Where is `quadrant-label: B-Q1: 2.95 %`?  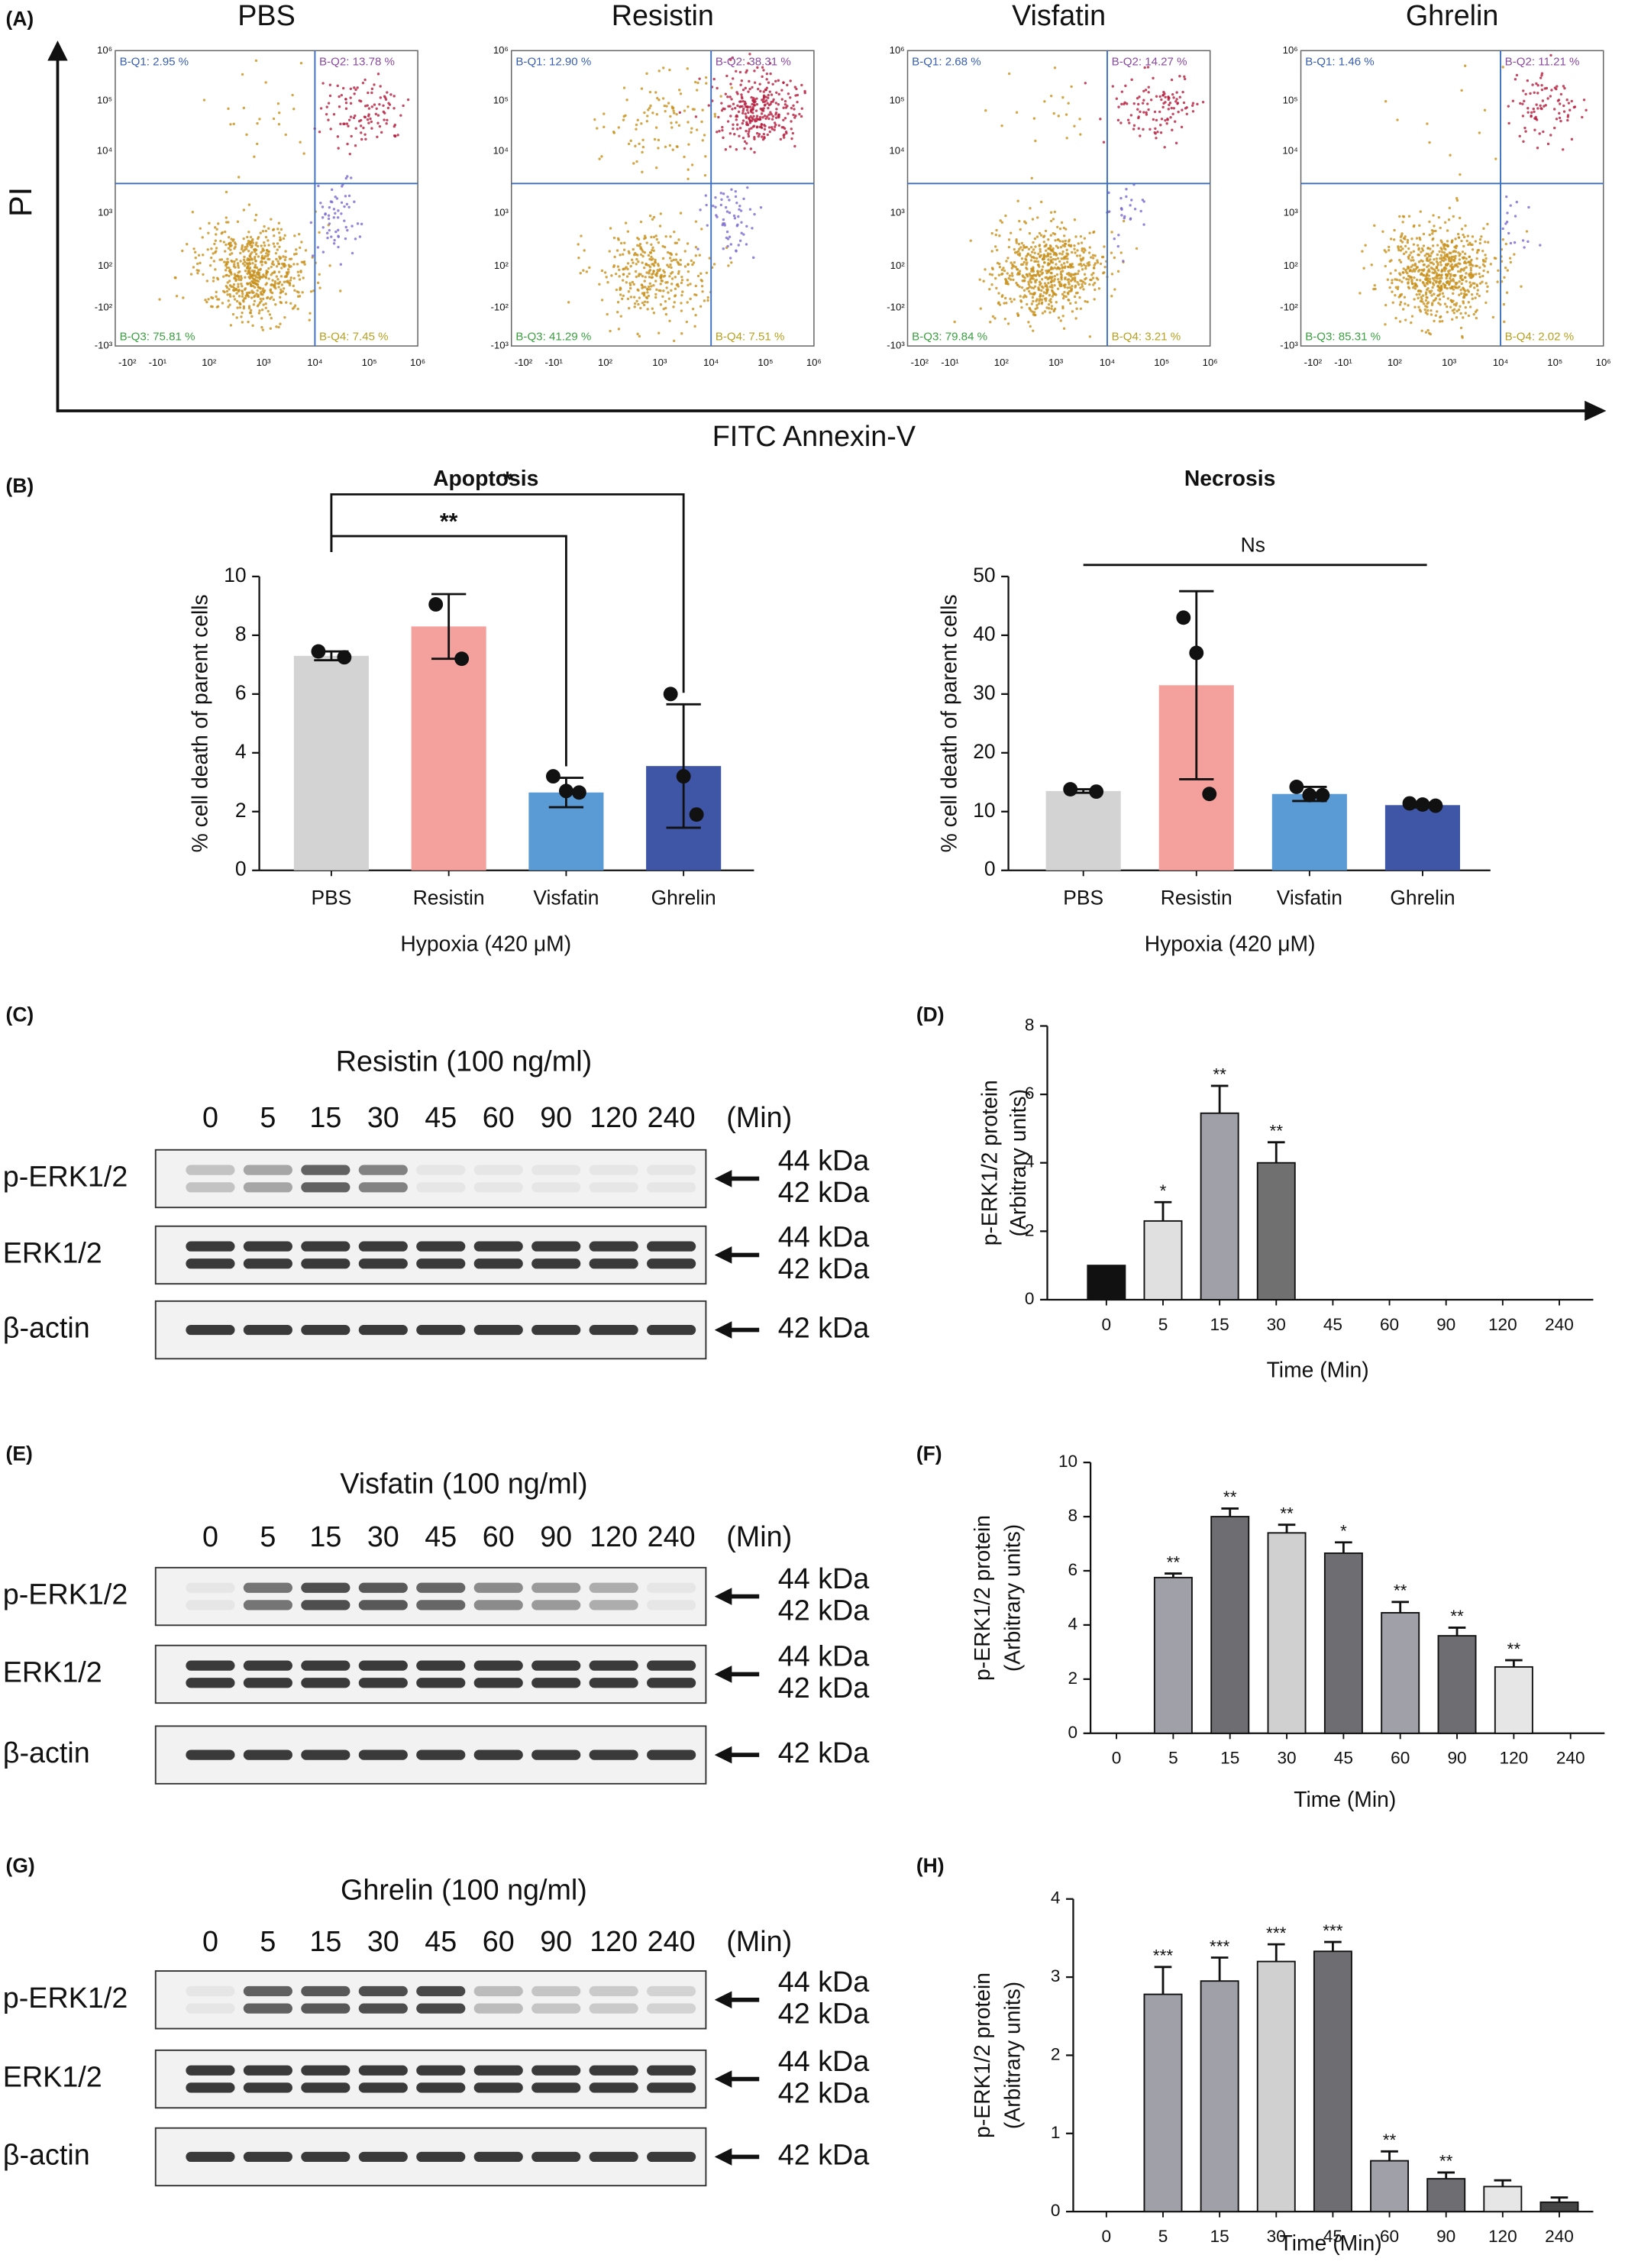 quadrant-label: B-Q1: 2.95 % is located at coordinates (154, 62).